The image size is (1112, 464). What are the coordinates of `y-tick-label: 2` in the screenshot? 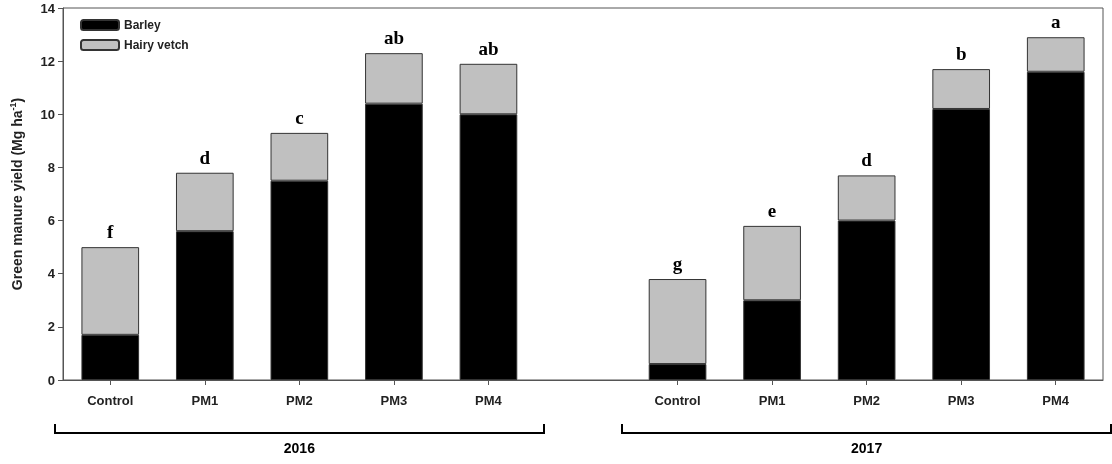 It's located at (51, 327).